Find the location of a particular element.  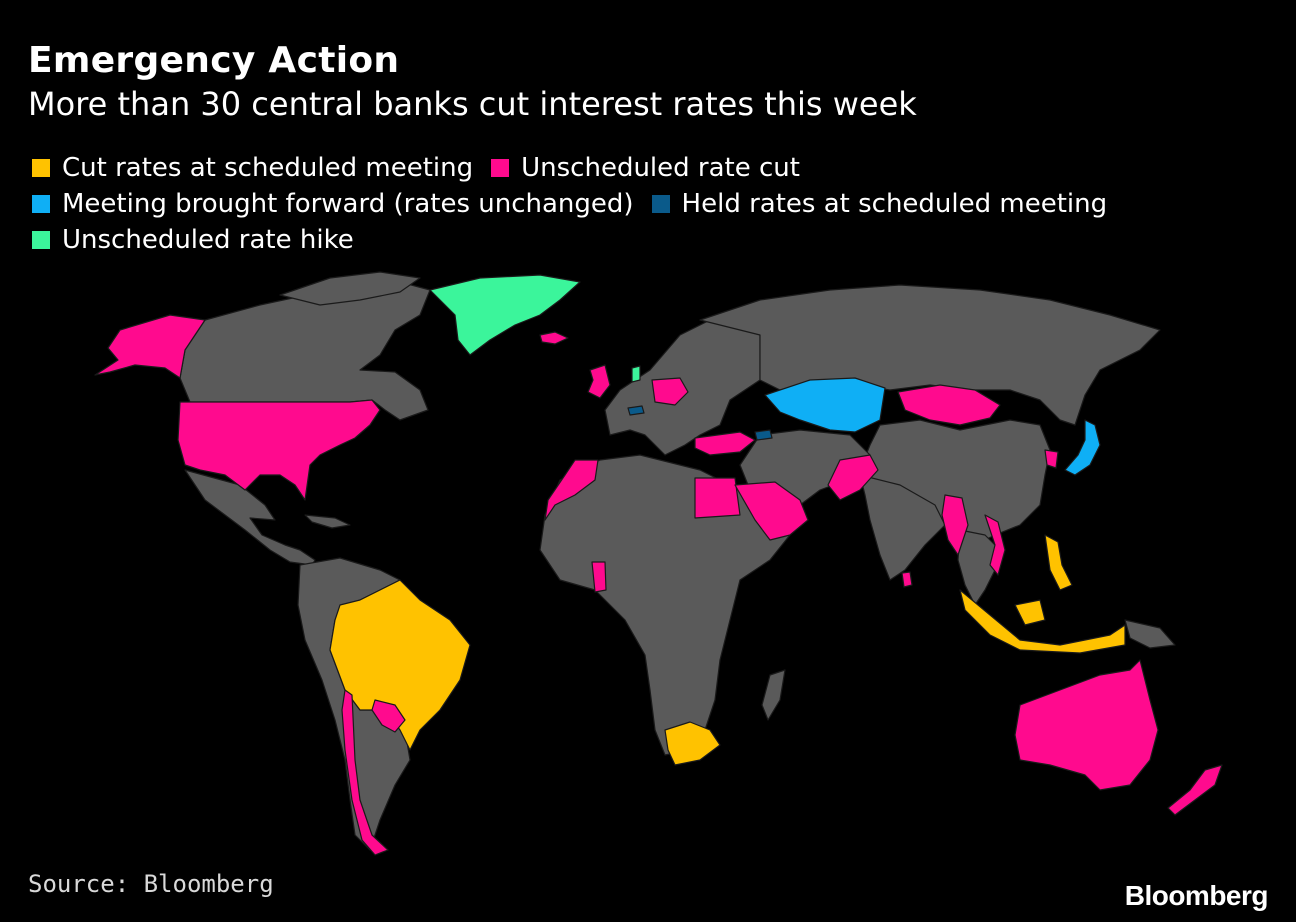

region-south-korea is located at coordinates (1051, 459).